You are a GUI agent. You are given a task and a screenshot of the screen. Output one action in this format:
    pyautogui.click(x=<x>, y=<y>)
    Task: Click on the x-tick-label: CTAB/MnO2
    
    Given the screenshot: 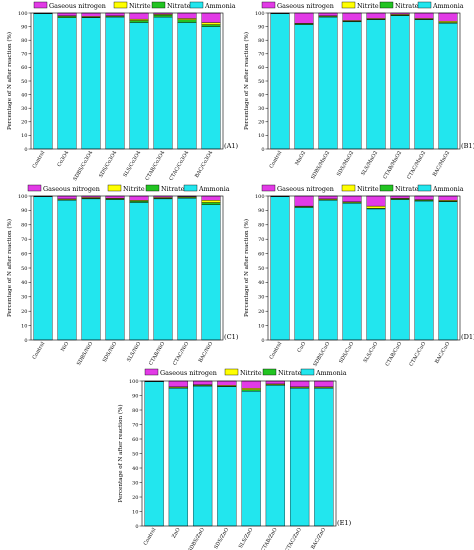 What is the action you would take?
    pyautogui.click(x=392, y=165)
    